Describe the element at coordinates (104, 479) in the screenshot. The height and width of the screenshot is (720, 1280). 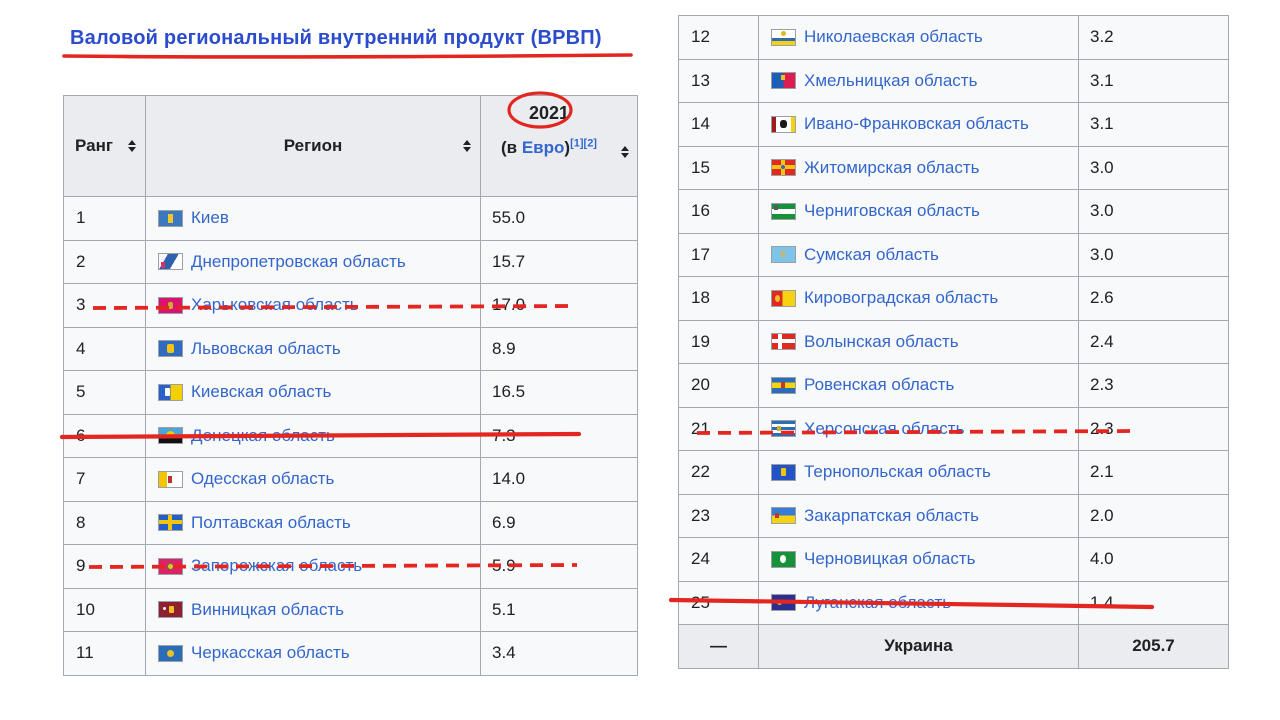
I see `rank-cell: 7` at that location.